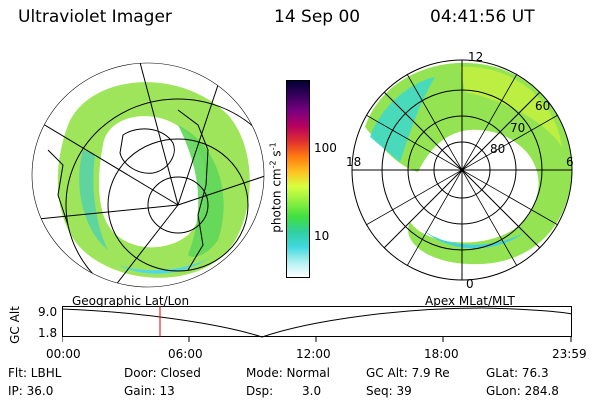 This screenshot has width=600, height=400. Describe the element at coordinates (482, 17) in the screenshot. I see `time-label: 04:41:56 UT` at that location.